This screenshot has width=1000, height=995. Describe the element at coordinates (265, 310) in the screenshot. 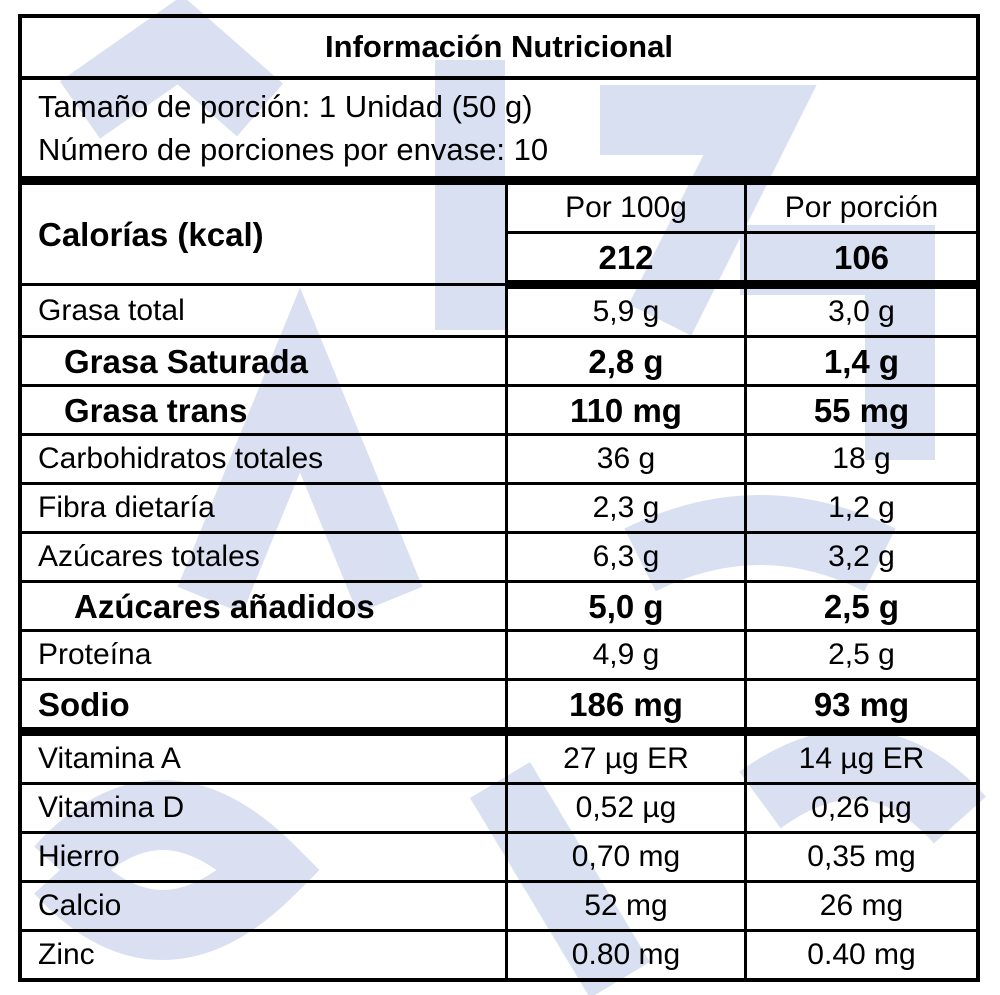

I see `nutrient-name: Grasa total` at that location.